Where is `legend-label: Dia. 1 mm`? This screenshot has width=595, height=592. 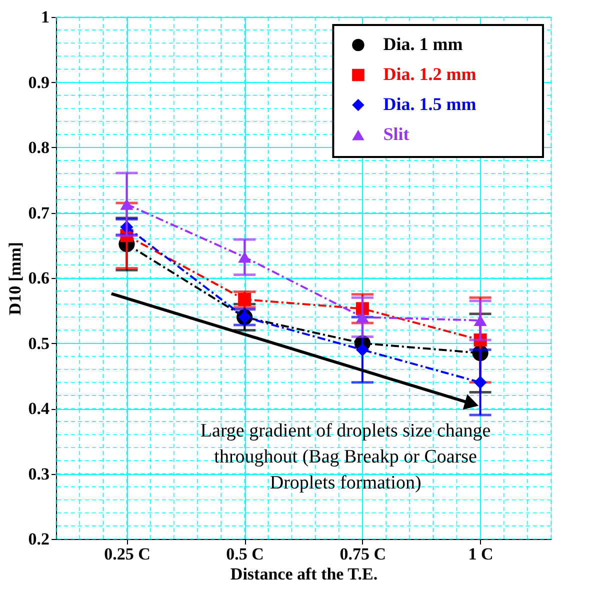
legend-label: Dia. 1 mm is located at coordinates (423, 44).